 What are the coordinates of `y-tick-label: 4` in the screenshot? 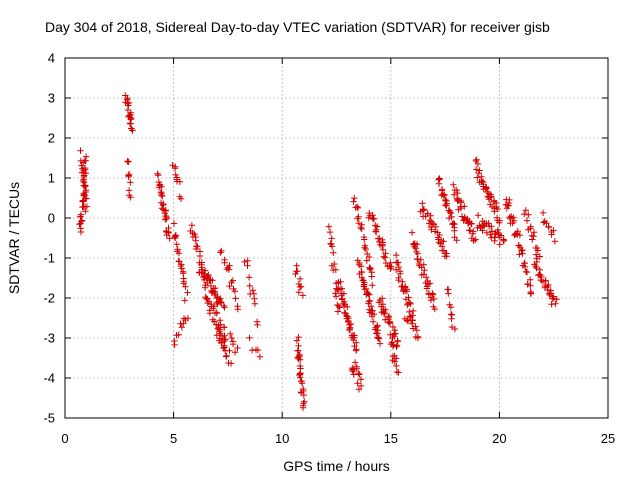 It's located at (51, 58).